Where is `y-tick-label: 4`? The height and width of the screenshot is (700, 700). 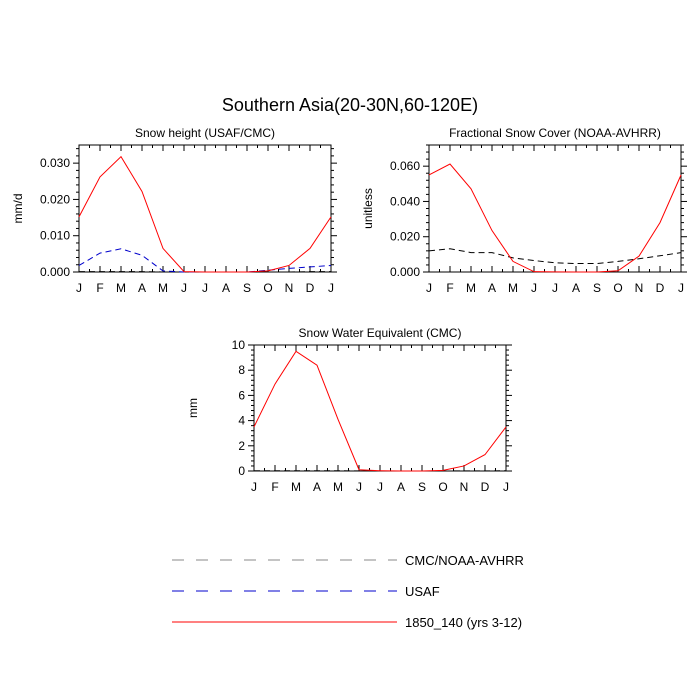 y-tick-label: 4 is located at coordinates (241, 421).